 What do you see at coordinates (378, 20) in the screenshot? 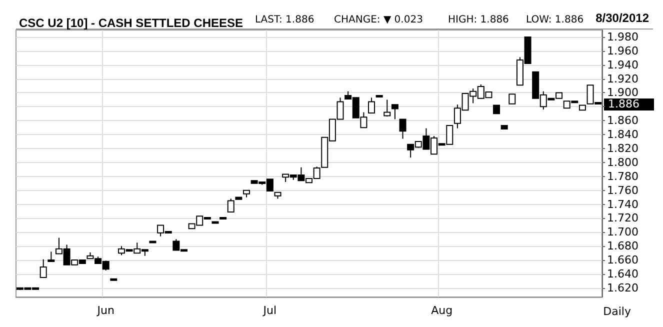
I see `text: CHANGE: ▼ 0.023` at bounding box center [378, 20].